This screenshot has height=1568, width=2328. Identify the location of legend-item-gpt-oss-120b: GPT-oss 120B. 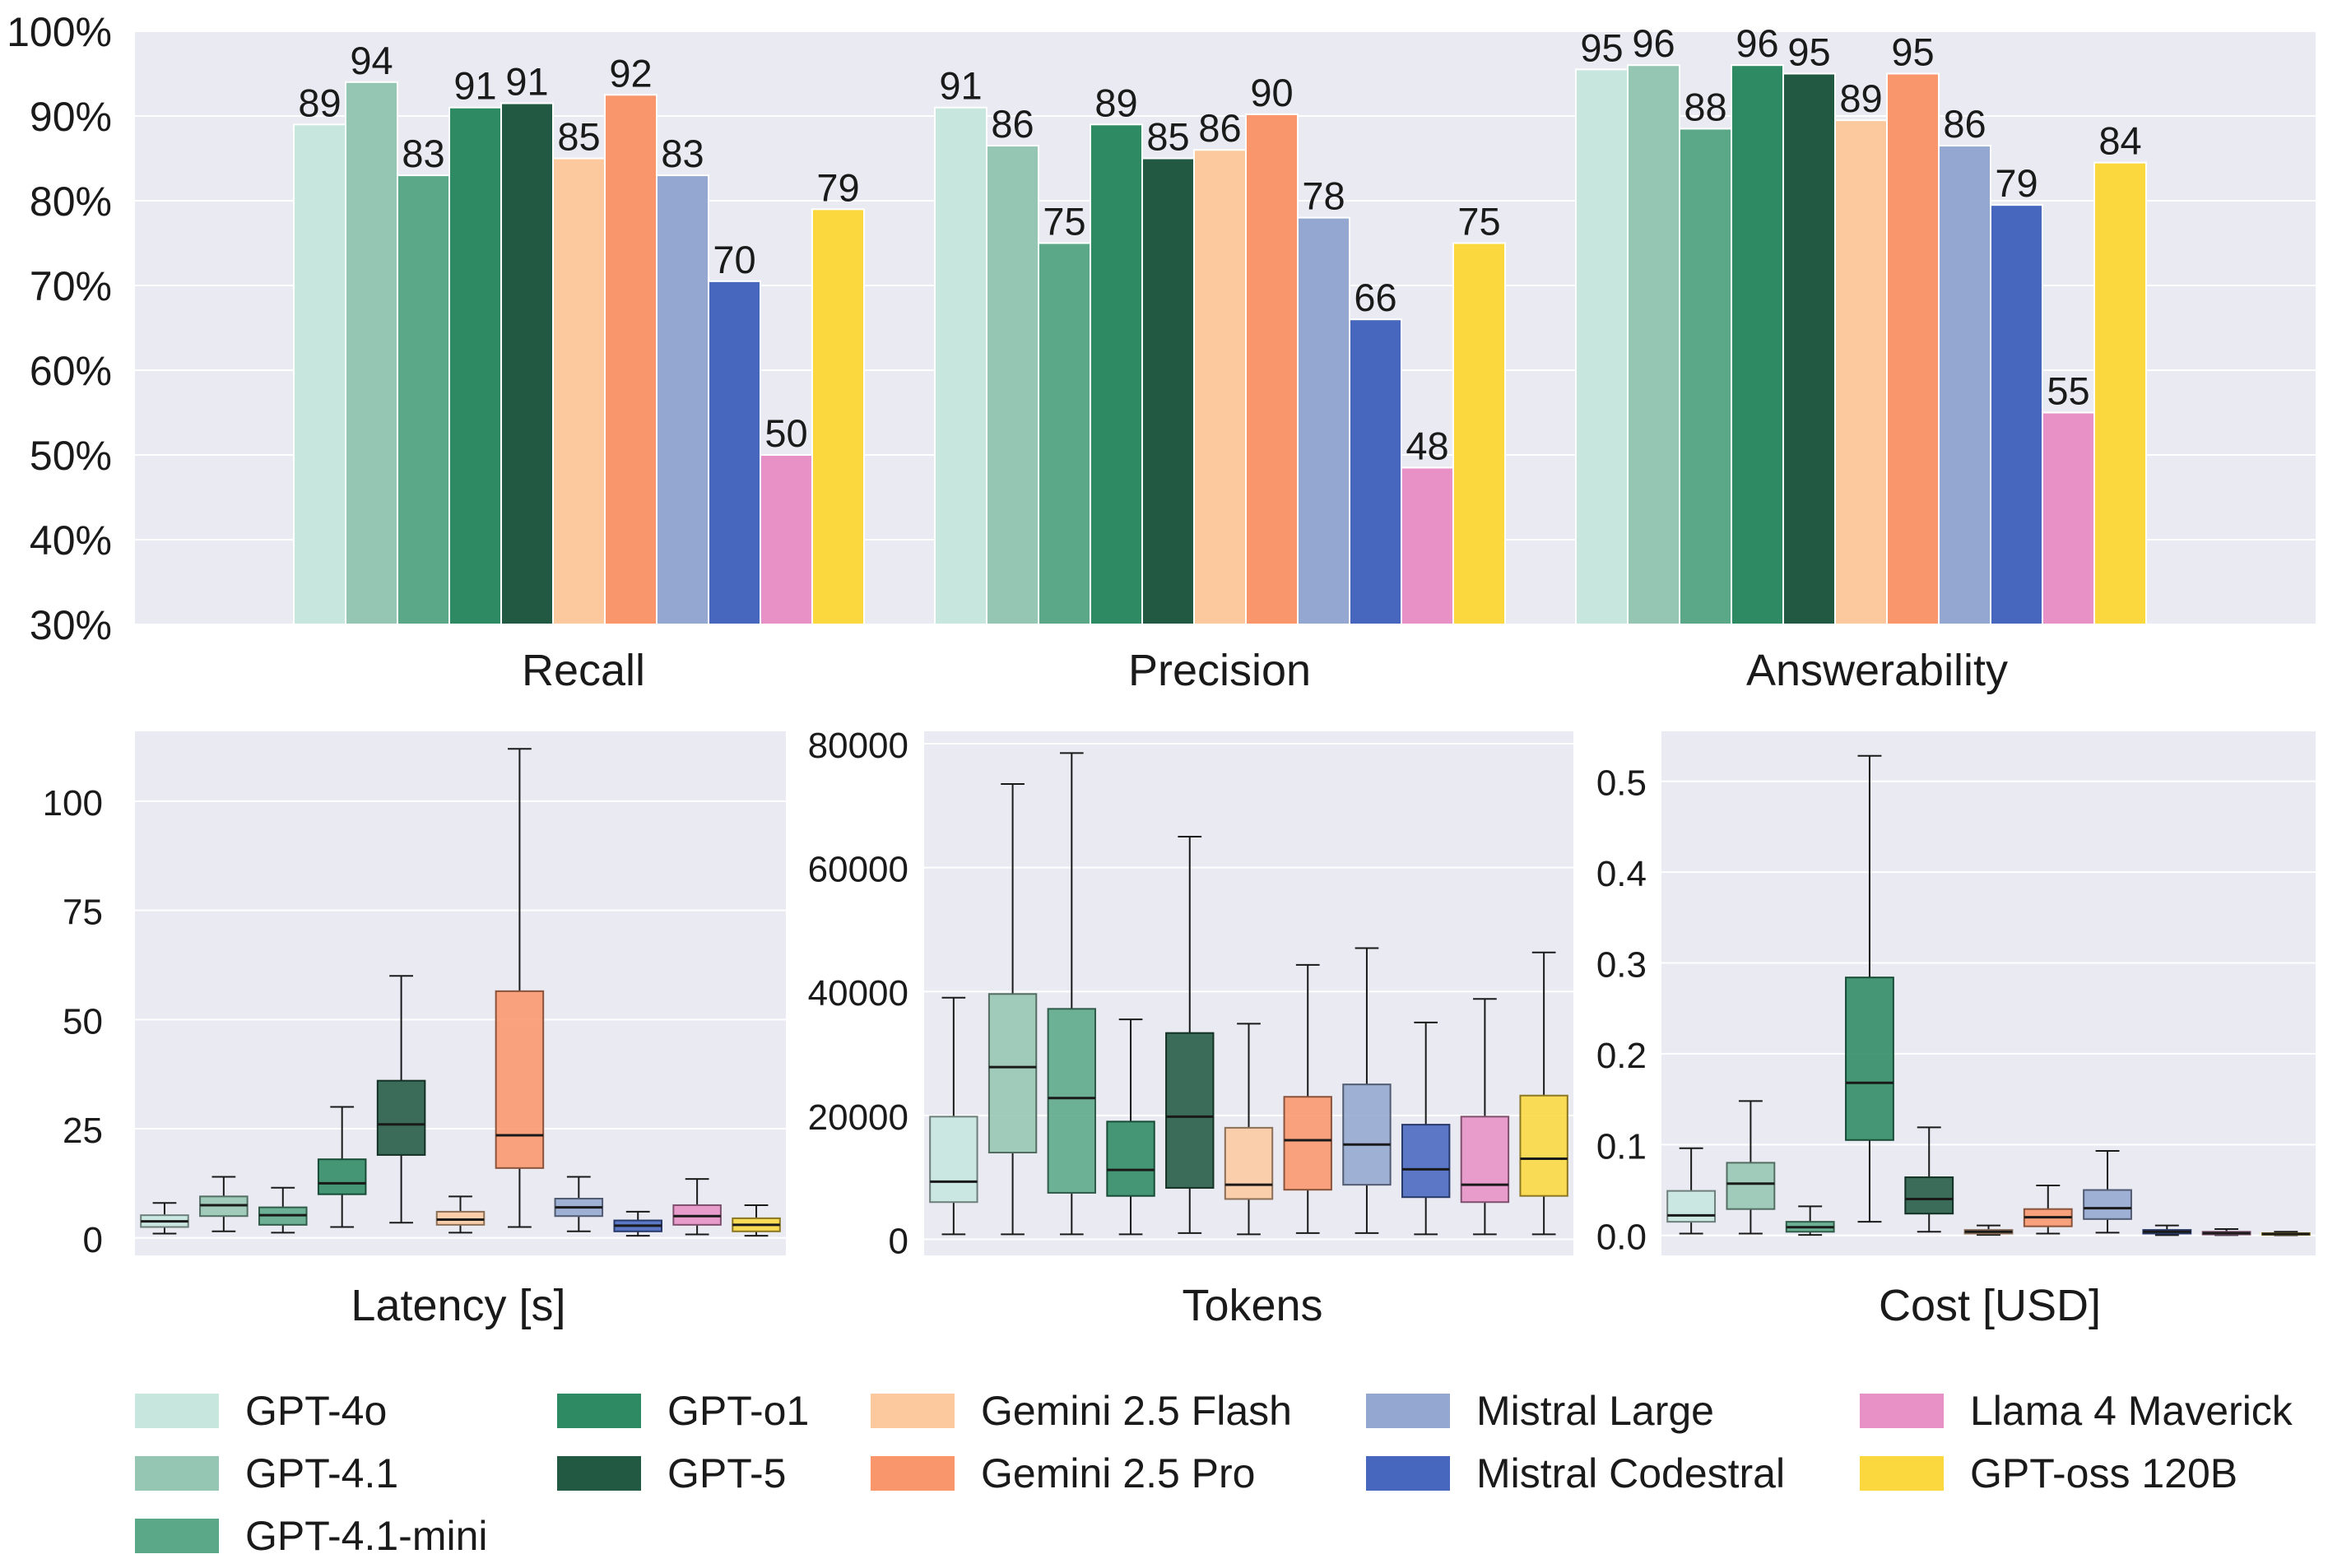
(2048, 1473).